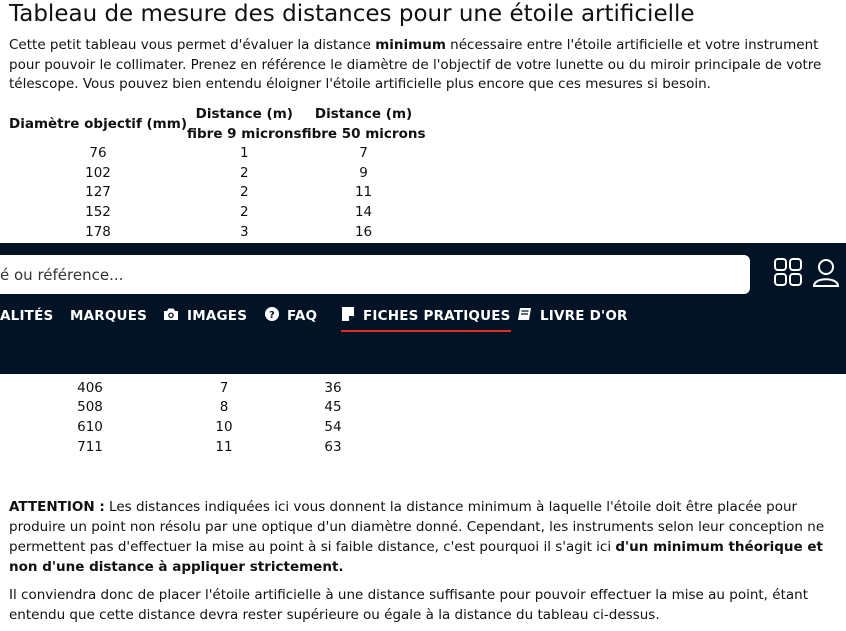 The width and height of the screenshot is (846, 631). What do you see at coordinates (244, 153) in the screenshot?
I see `cell-distance-9: 1` at bounding box center [244, 153].